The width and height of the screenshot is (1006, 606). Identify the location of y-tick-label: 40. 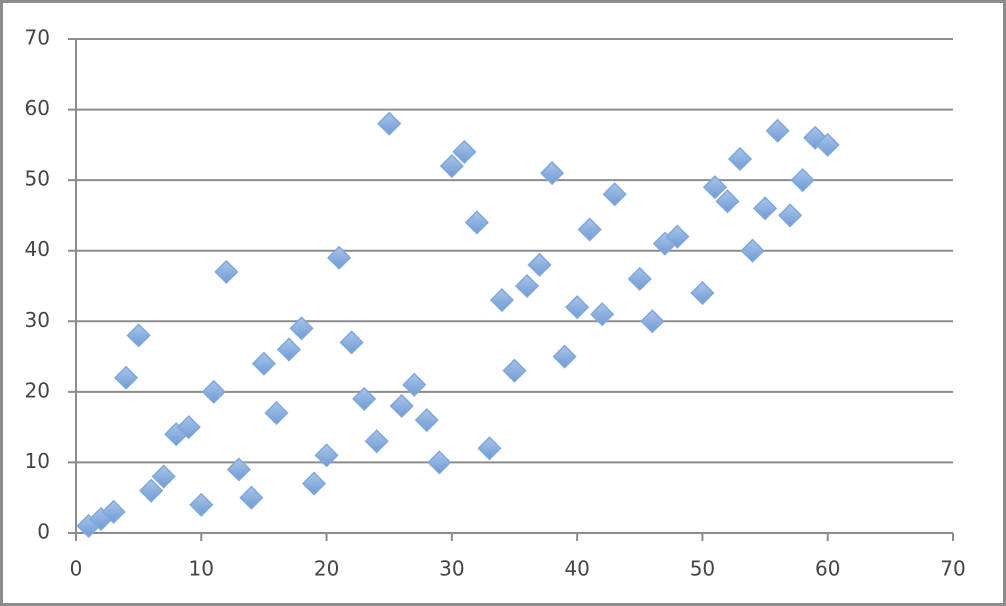
(37, 249).